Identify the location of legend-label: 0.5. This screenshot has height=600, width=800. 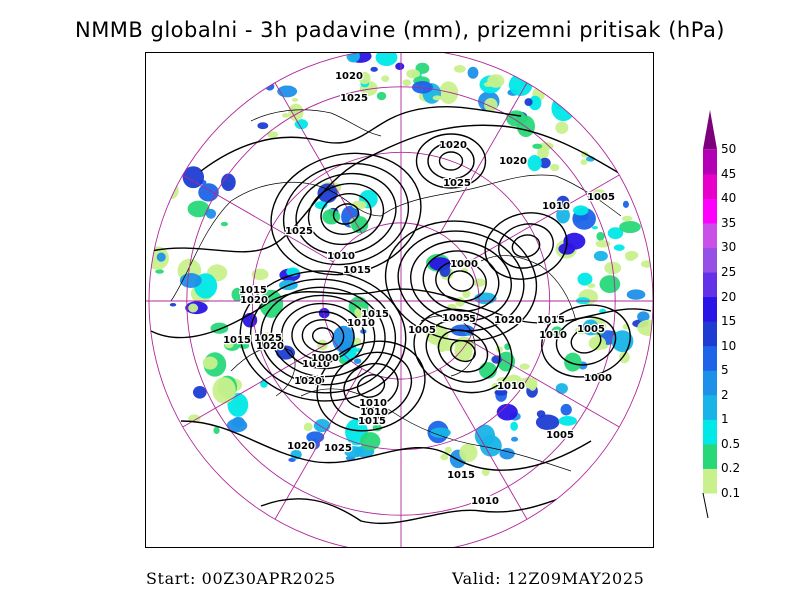
(731, 443).